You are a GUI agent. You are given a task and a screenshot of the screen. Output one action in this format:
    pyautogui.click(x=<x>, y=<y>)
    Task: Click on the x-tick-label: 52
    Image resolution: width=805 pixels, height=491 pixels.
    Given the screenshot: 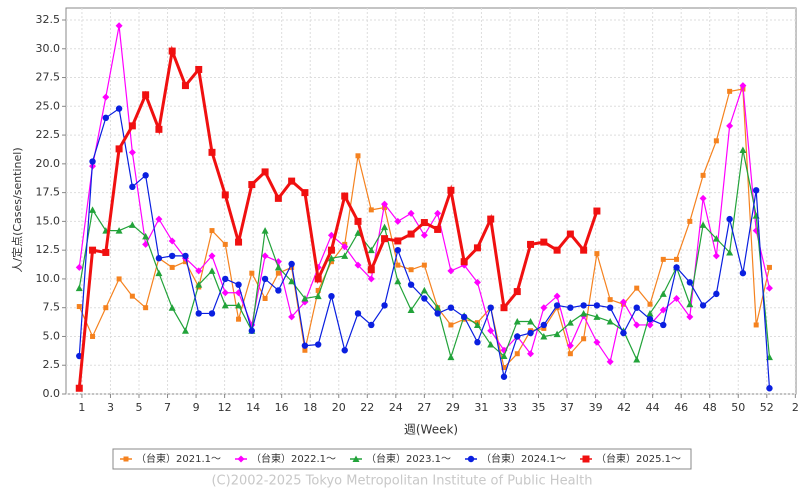 What is the action you would take?
    pyautogui.click(x=767, y=407)
    